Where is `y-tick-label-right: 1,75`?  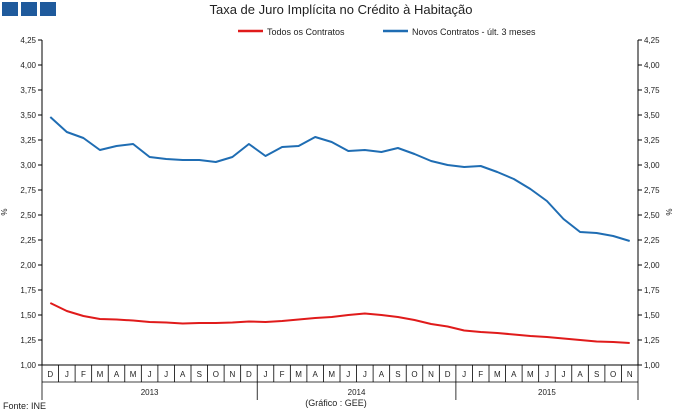
y-tick-label-right: 1,75 is located at coordinates (652, 290).